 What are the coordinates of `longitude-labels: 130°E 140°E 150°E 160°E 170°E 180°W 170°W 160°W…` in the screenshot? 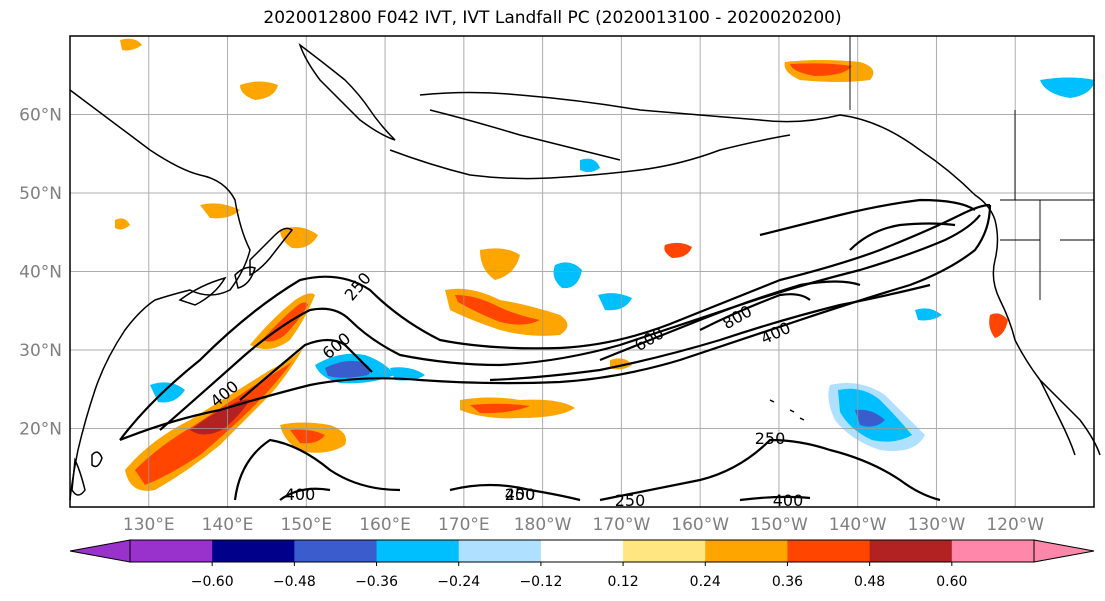 It's located at (583, 525).